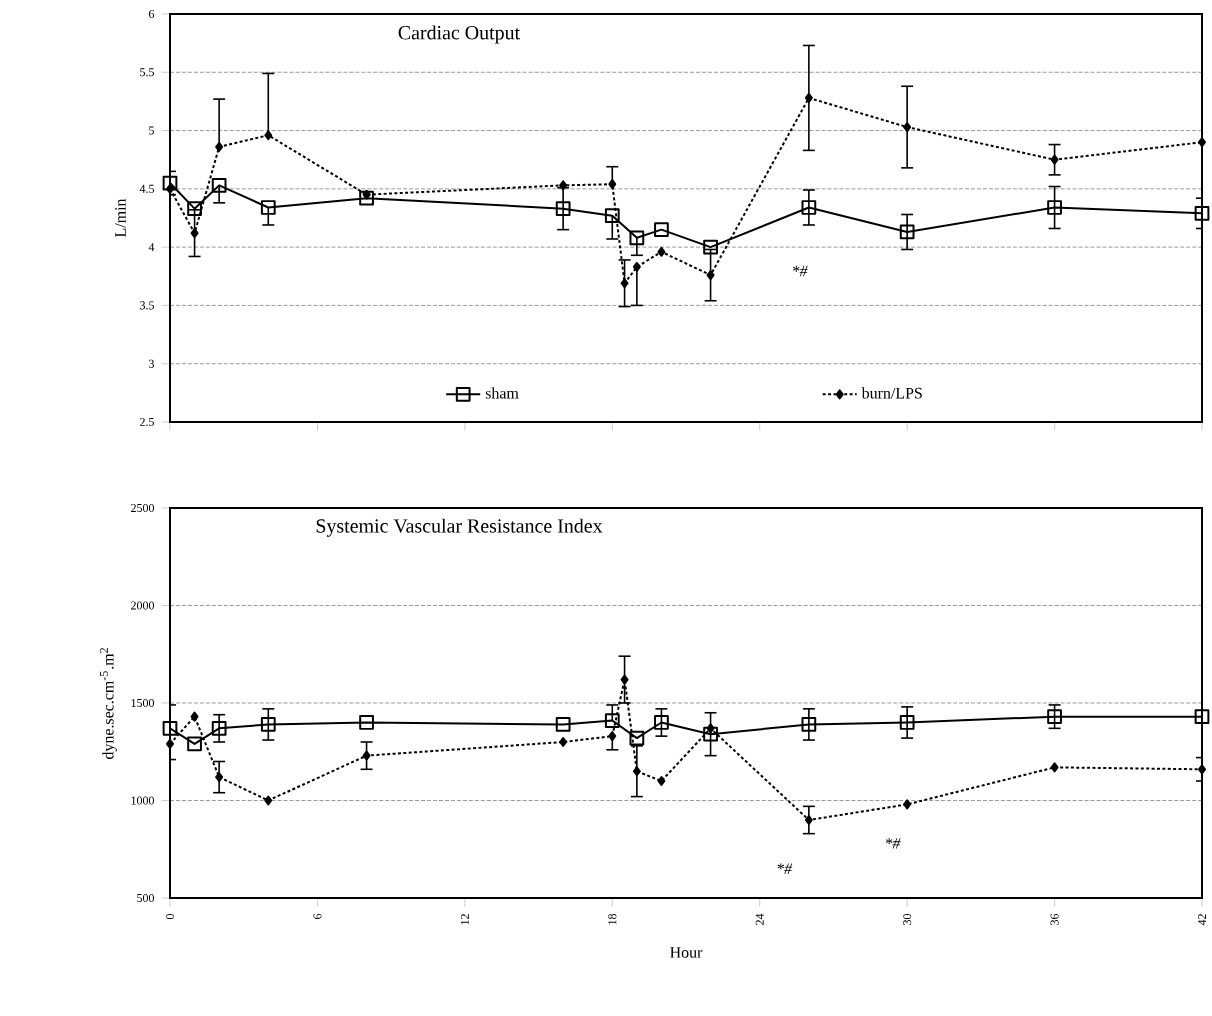 This screenshot has height=1016, width=1212. I want to click on chart-title: Systemic Vascular Resistance Index, so click(459, 527).